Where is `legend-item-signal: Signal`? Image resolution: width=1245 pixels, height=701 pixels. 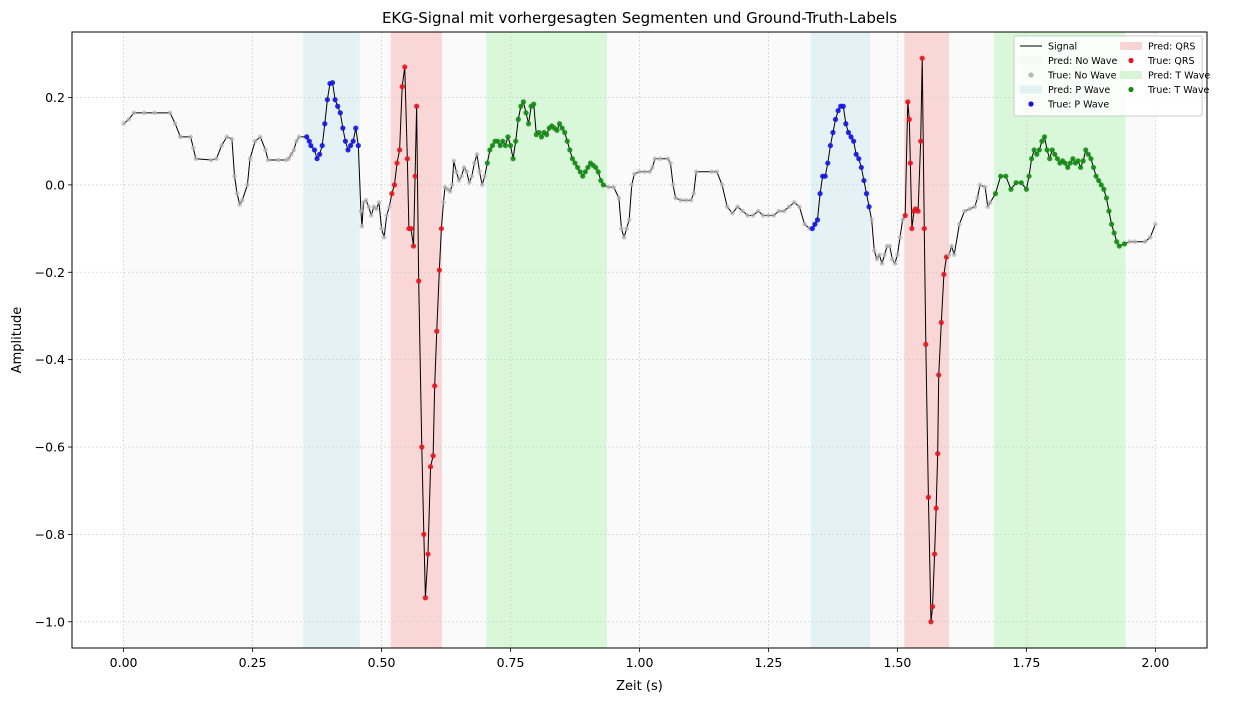 legend-item-signal: Signal is located at coordinates (1048, 47).